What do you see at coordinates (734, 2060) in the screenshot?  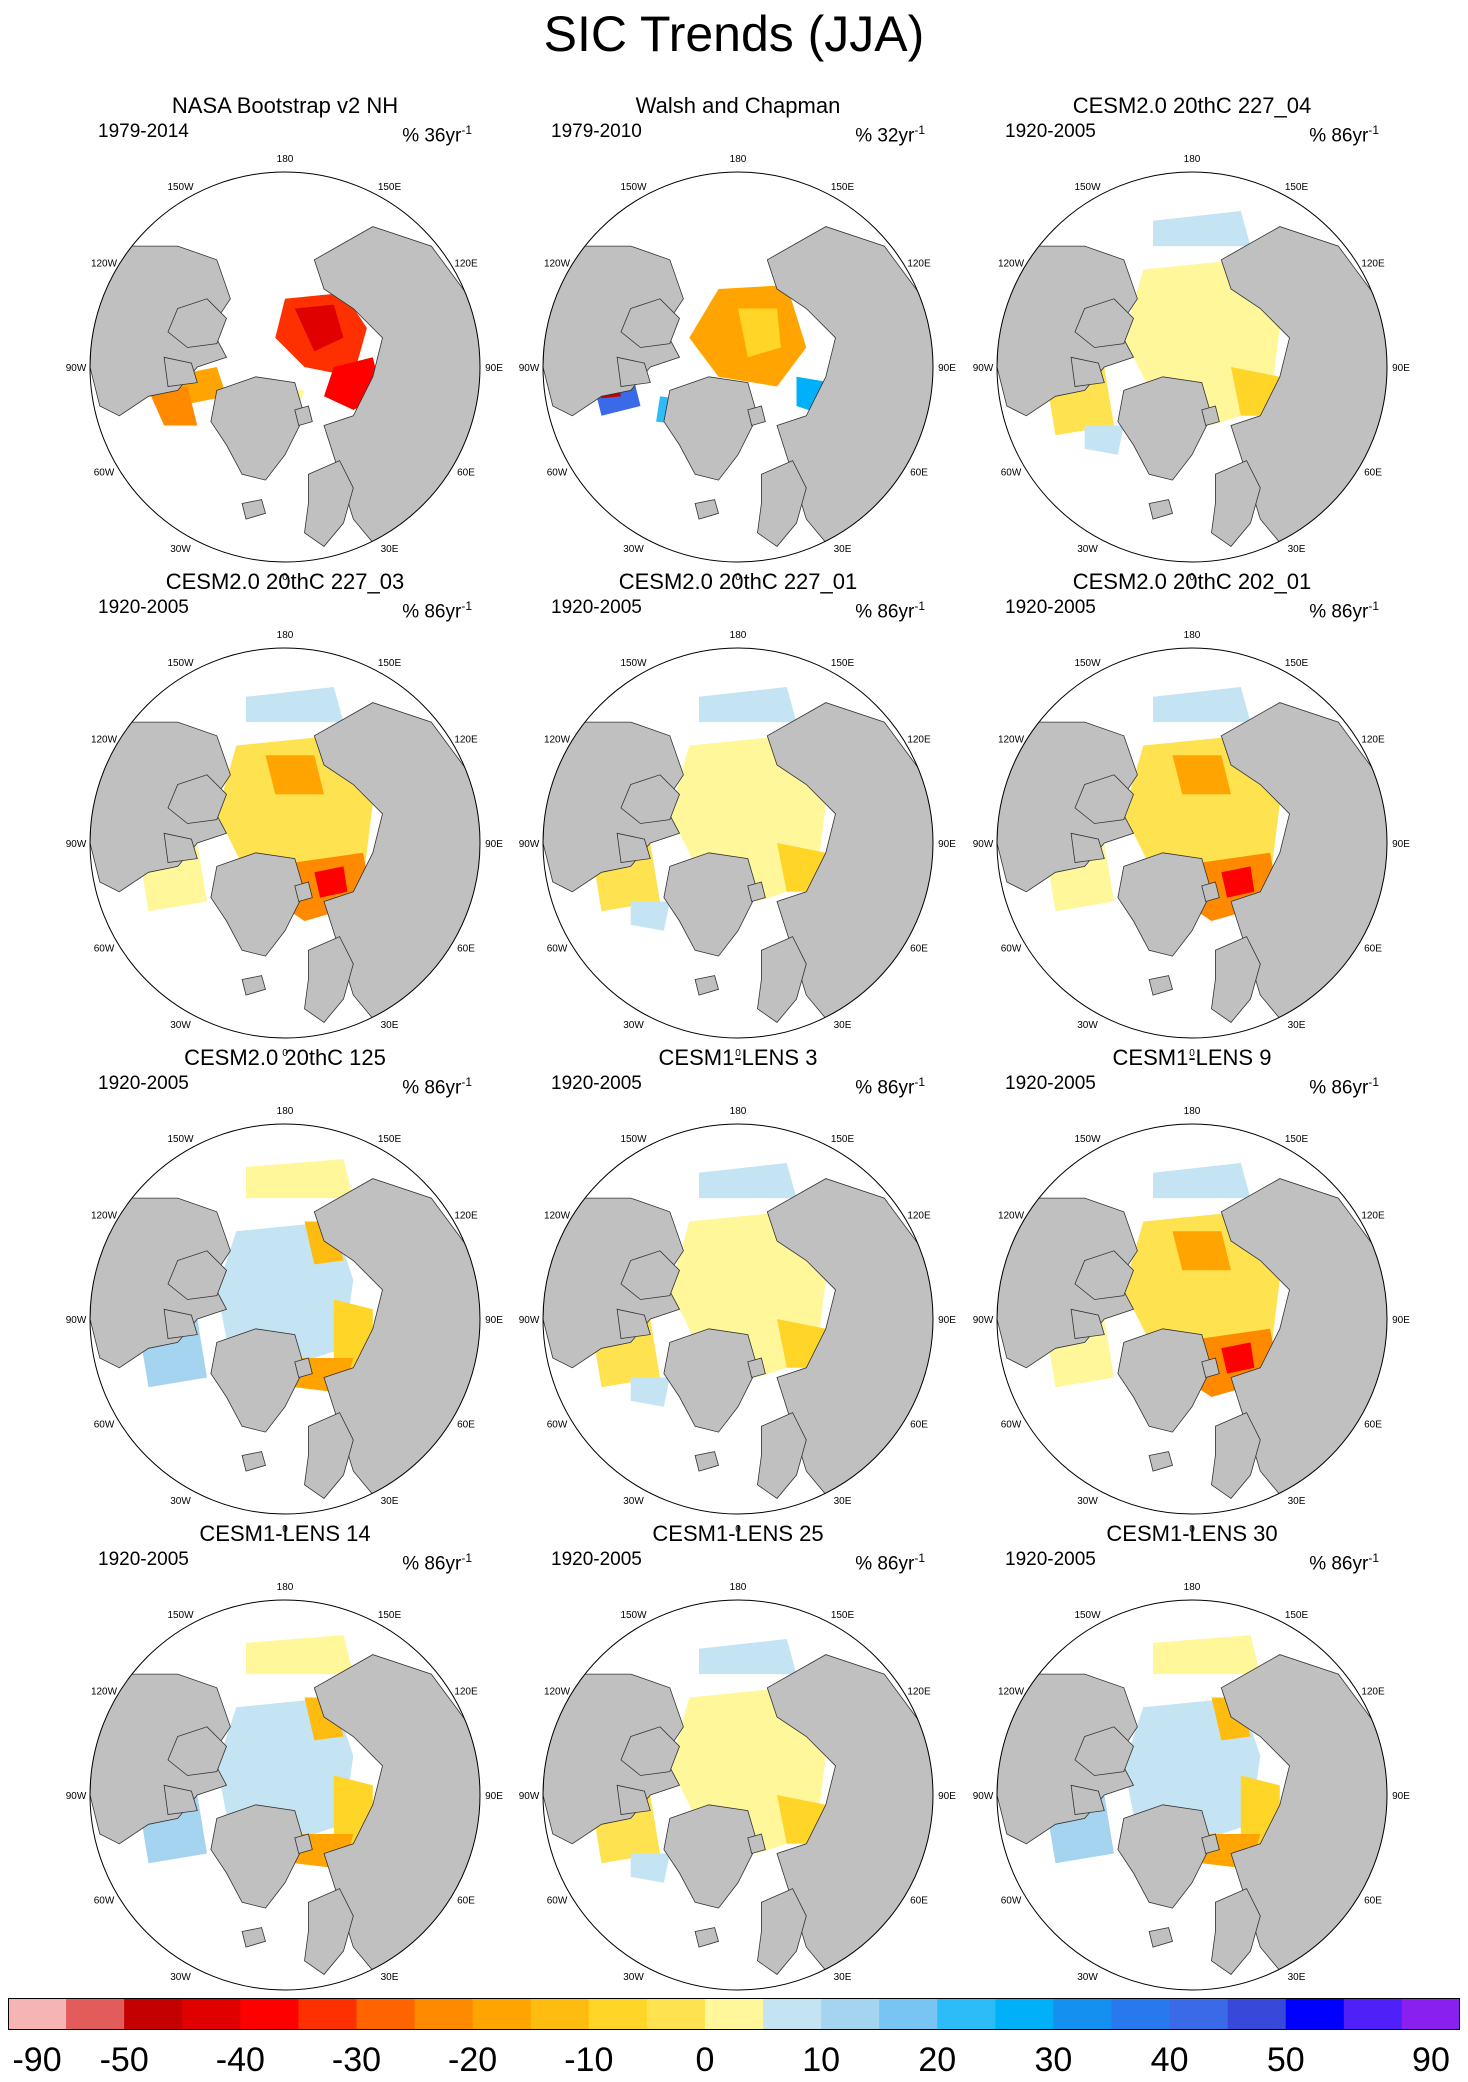 I see `colorbar-labels: -90 -50 -40 -30 -20 -10 0 10 20 30 40 50 90` at bounding box center [734, 2060].